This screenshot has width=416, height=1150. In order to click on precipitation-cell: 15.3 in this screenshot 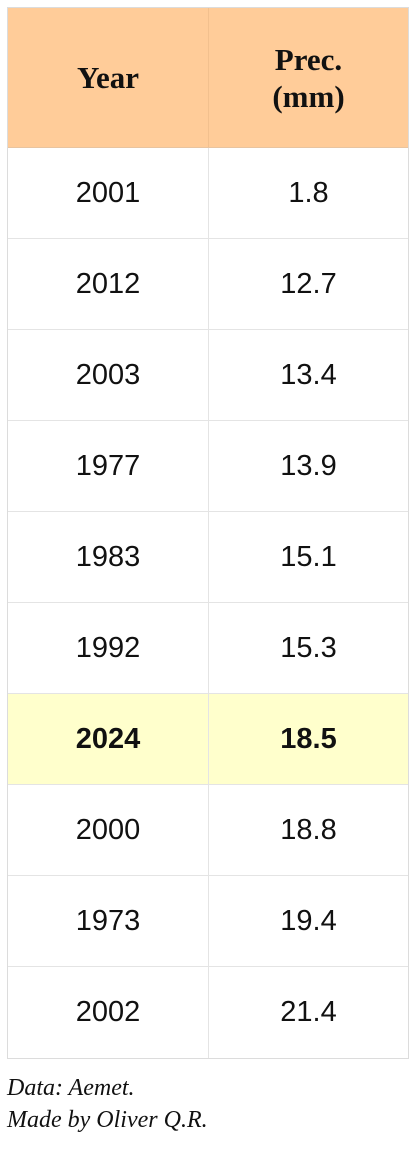, I will do `click(308, 647)`.